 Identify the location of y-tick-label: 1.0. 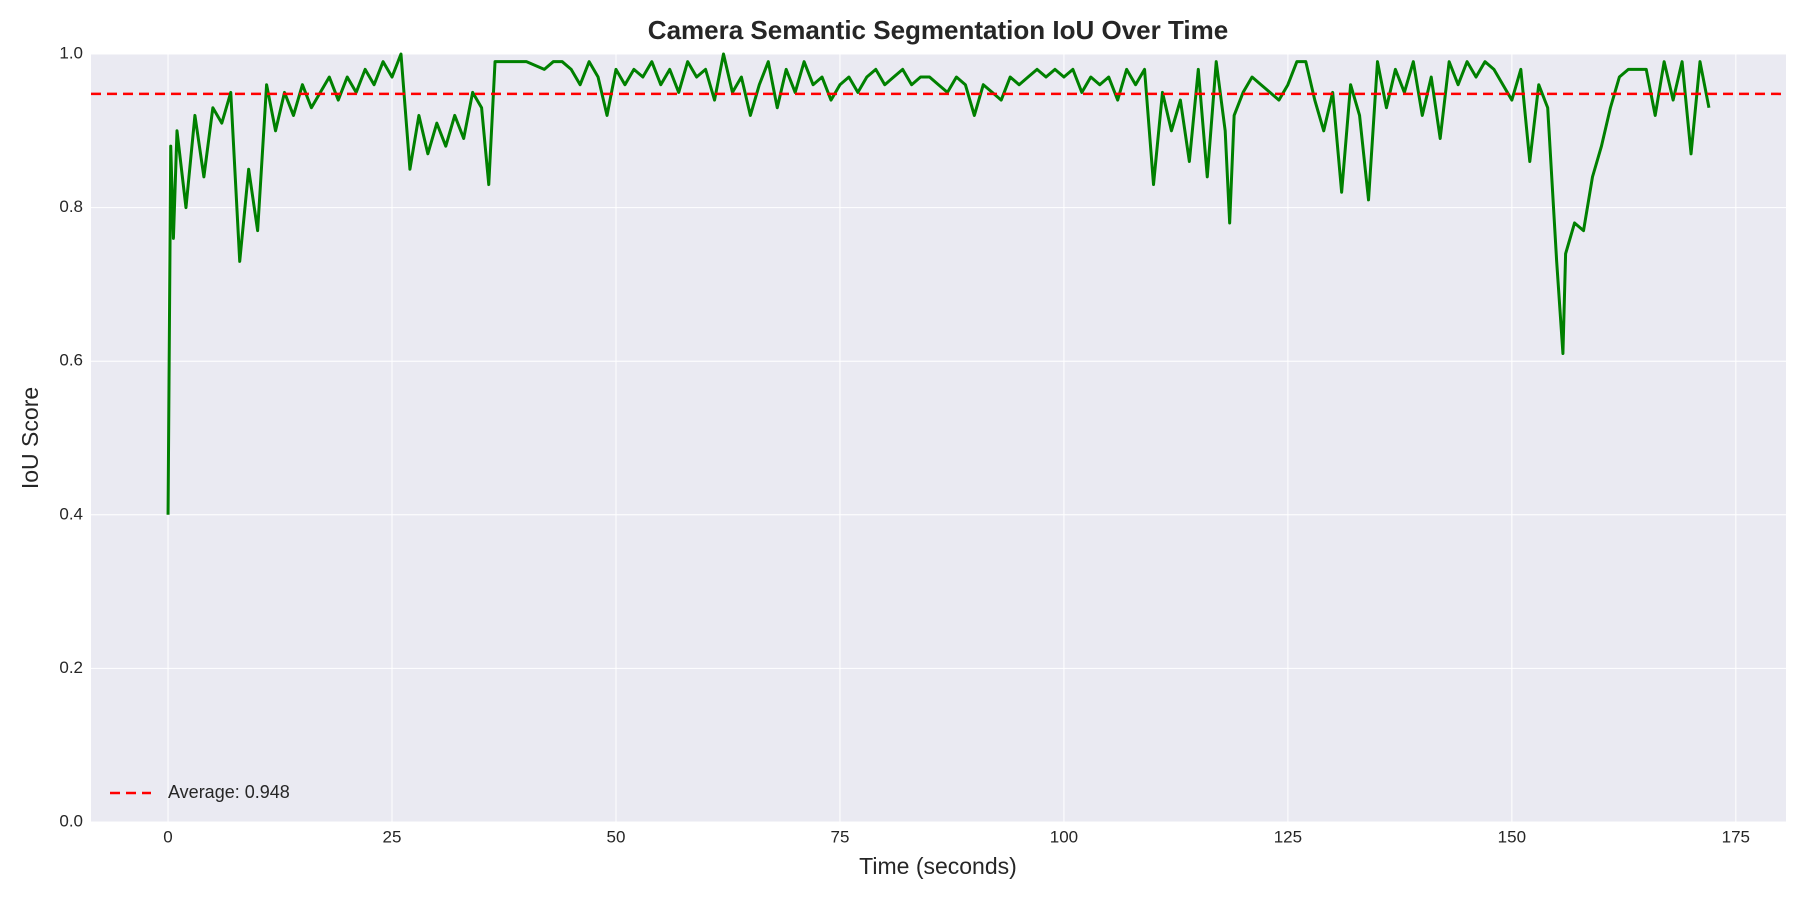
(71, 52).